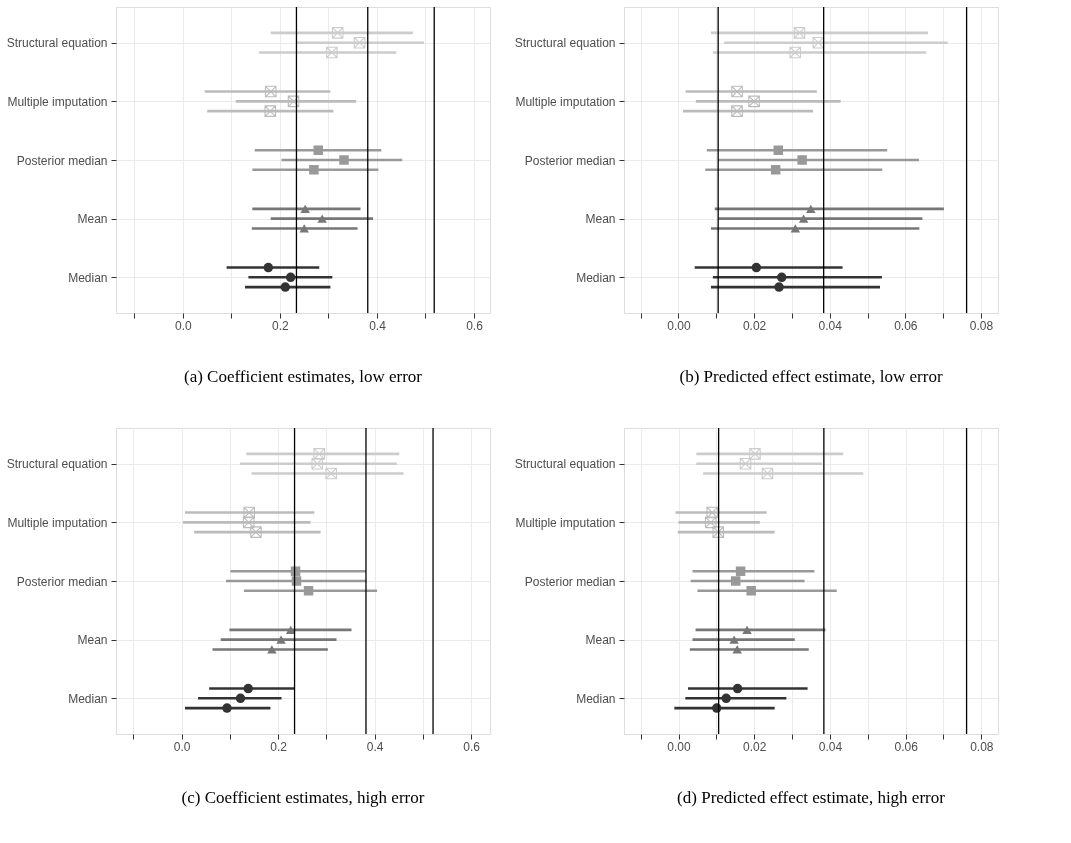 This screenshot has height=843, width=1071. What do you see at coordinates (303, 797) in the screenshot?
I see `text: (c) Coefficient estimates, high error` at bounding box center [303, 797].